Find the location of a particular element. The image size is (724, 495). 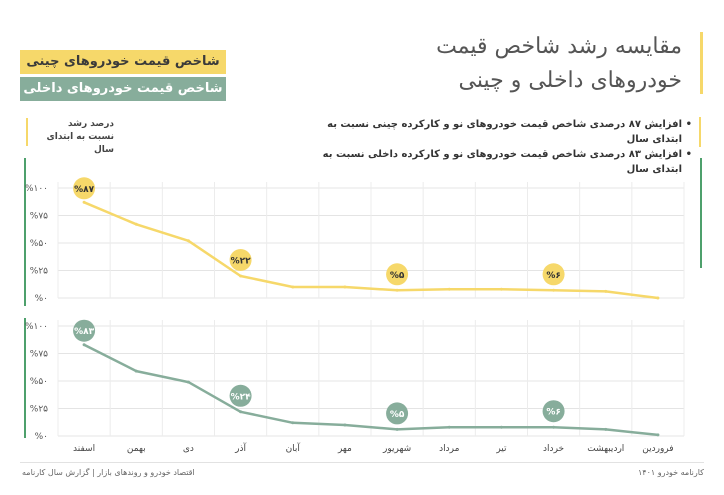

x-tick-label: تیر is located at coordinates (501, 449).